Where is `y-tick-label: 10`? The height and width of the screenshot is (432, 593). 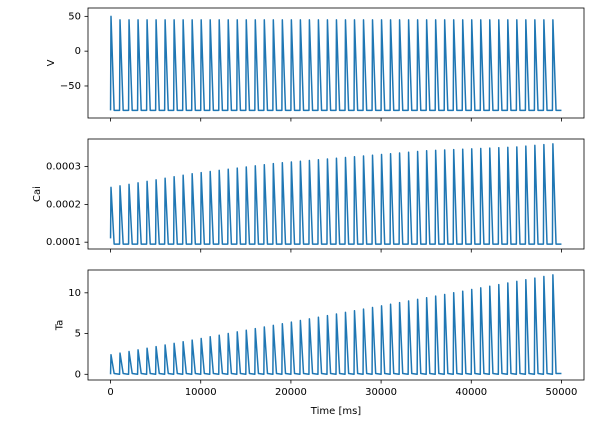 y-tick-label: 10 is located at coordinates (74, 293).